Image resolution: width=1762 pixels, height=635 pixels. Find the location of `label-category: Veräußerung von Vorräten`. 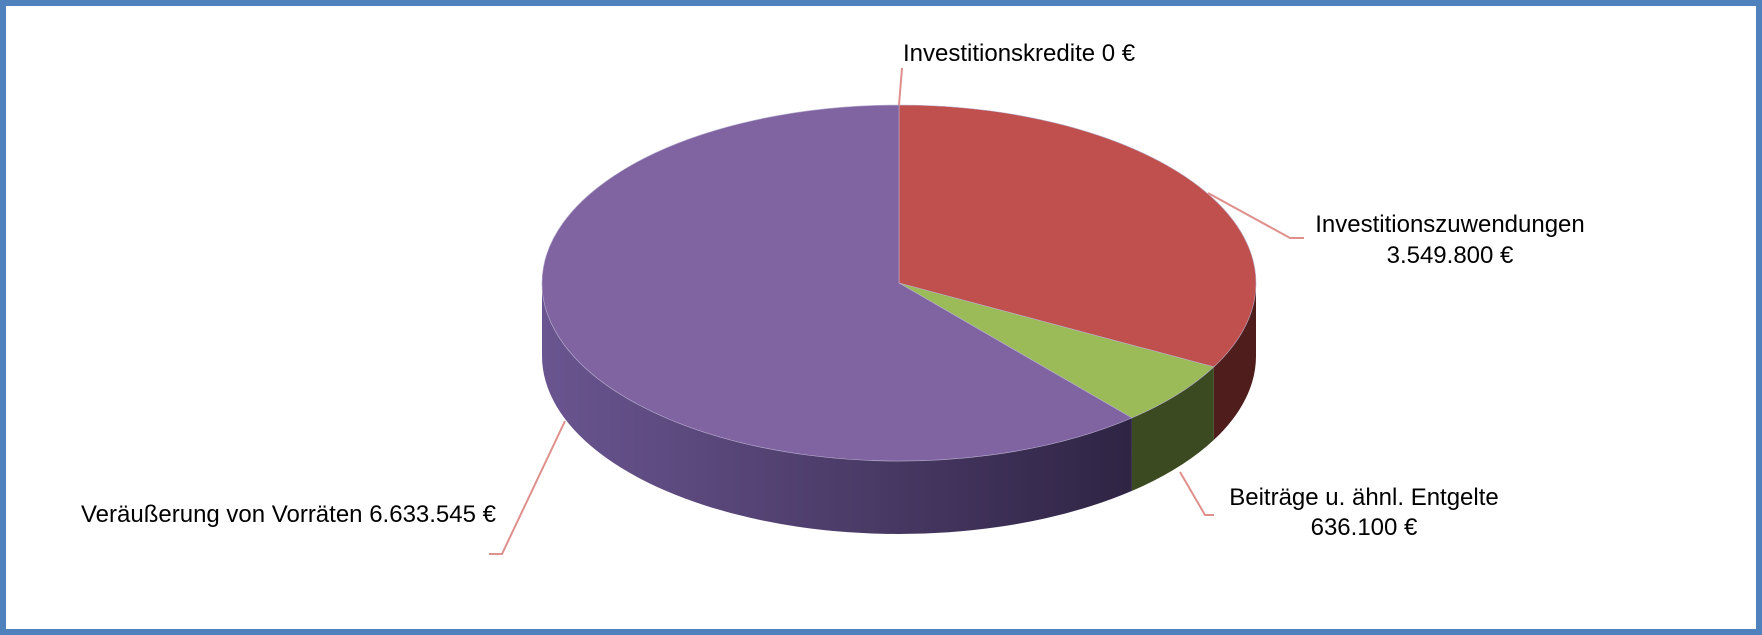

label-category: Veräußerung von Vorräten is located at coordinates (222, 514).